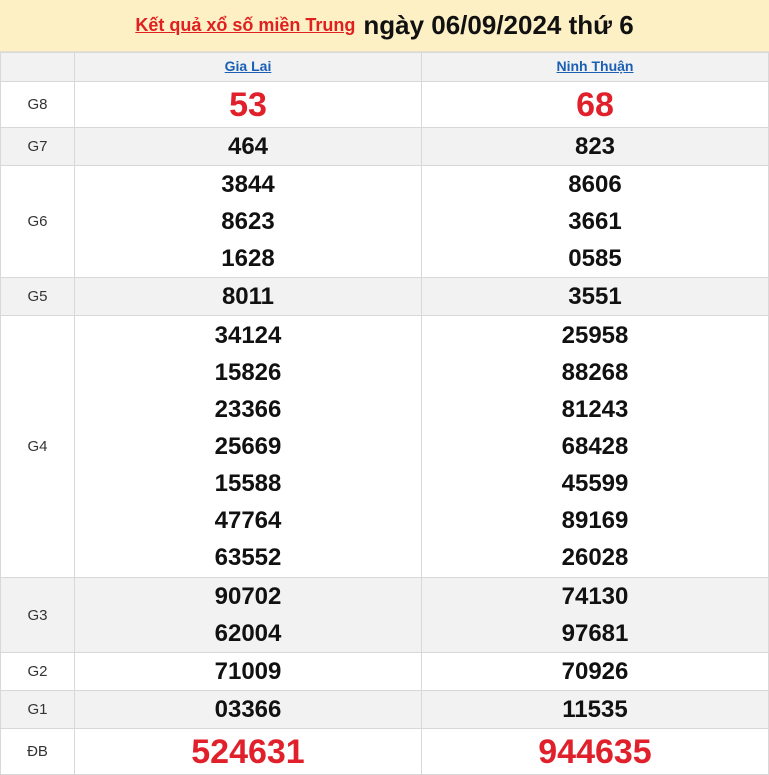  I want to click on prize-row: G6 3844 8623 1628 8606 3661 0585, so click(384, 221).